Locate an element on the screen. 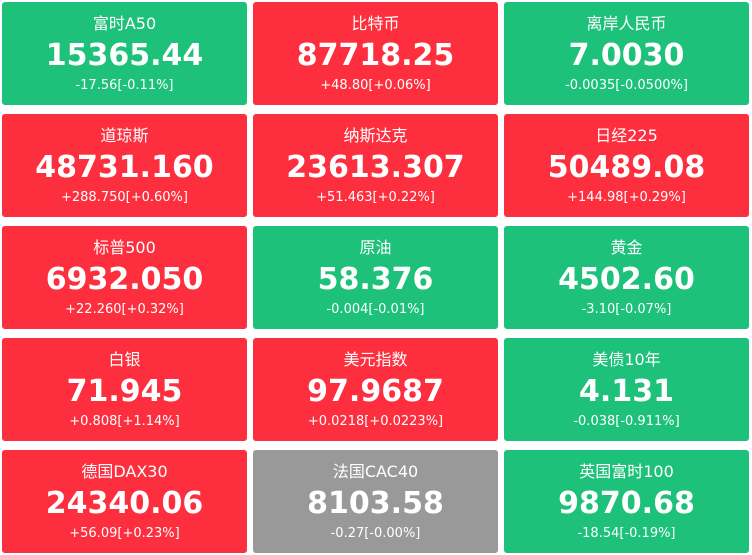 The width and height of the screenshot is (752, 555). index-change: -17.56[-0.11%] is located at coordinates (124, 85).